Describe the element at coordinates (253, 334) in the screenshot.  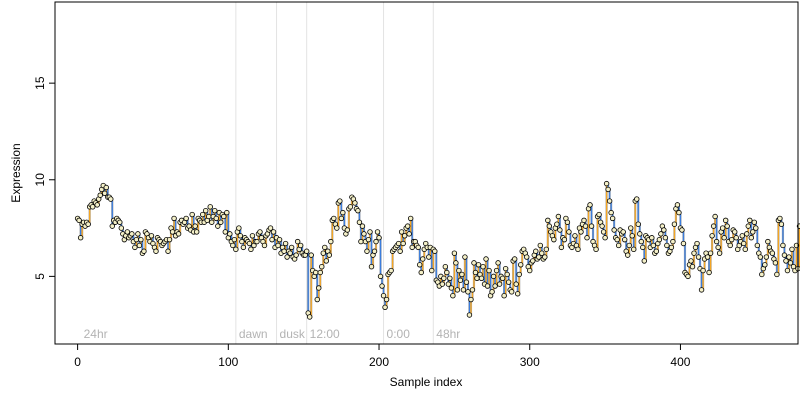
I see `region-label: dawn` at that location.